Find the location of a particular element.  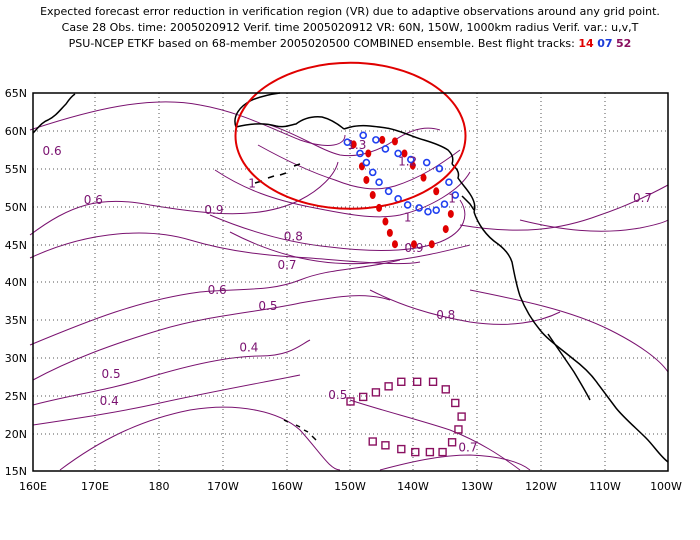

coastline-vancouver-island is located at coordinates (468, 203).